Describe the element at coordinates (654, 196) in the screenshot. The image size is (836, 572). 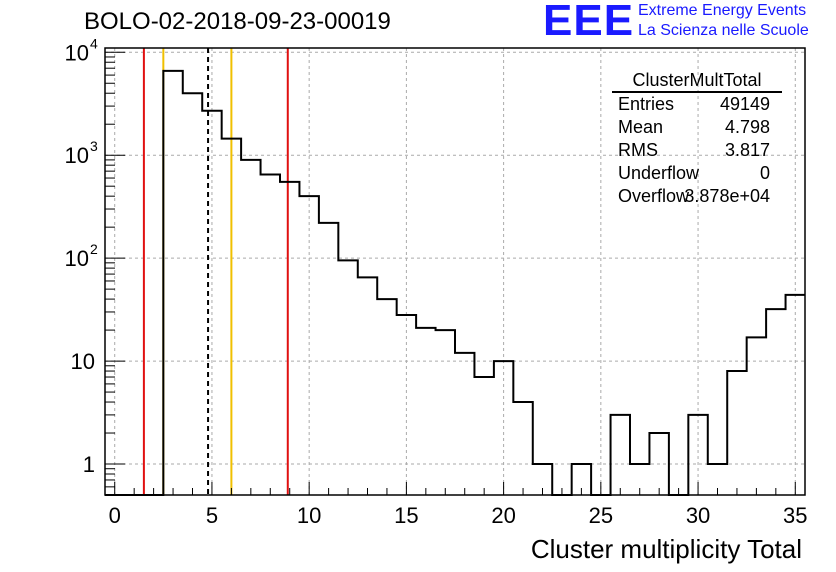
I see `stats-key: Overflow` at that location.